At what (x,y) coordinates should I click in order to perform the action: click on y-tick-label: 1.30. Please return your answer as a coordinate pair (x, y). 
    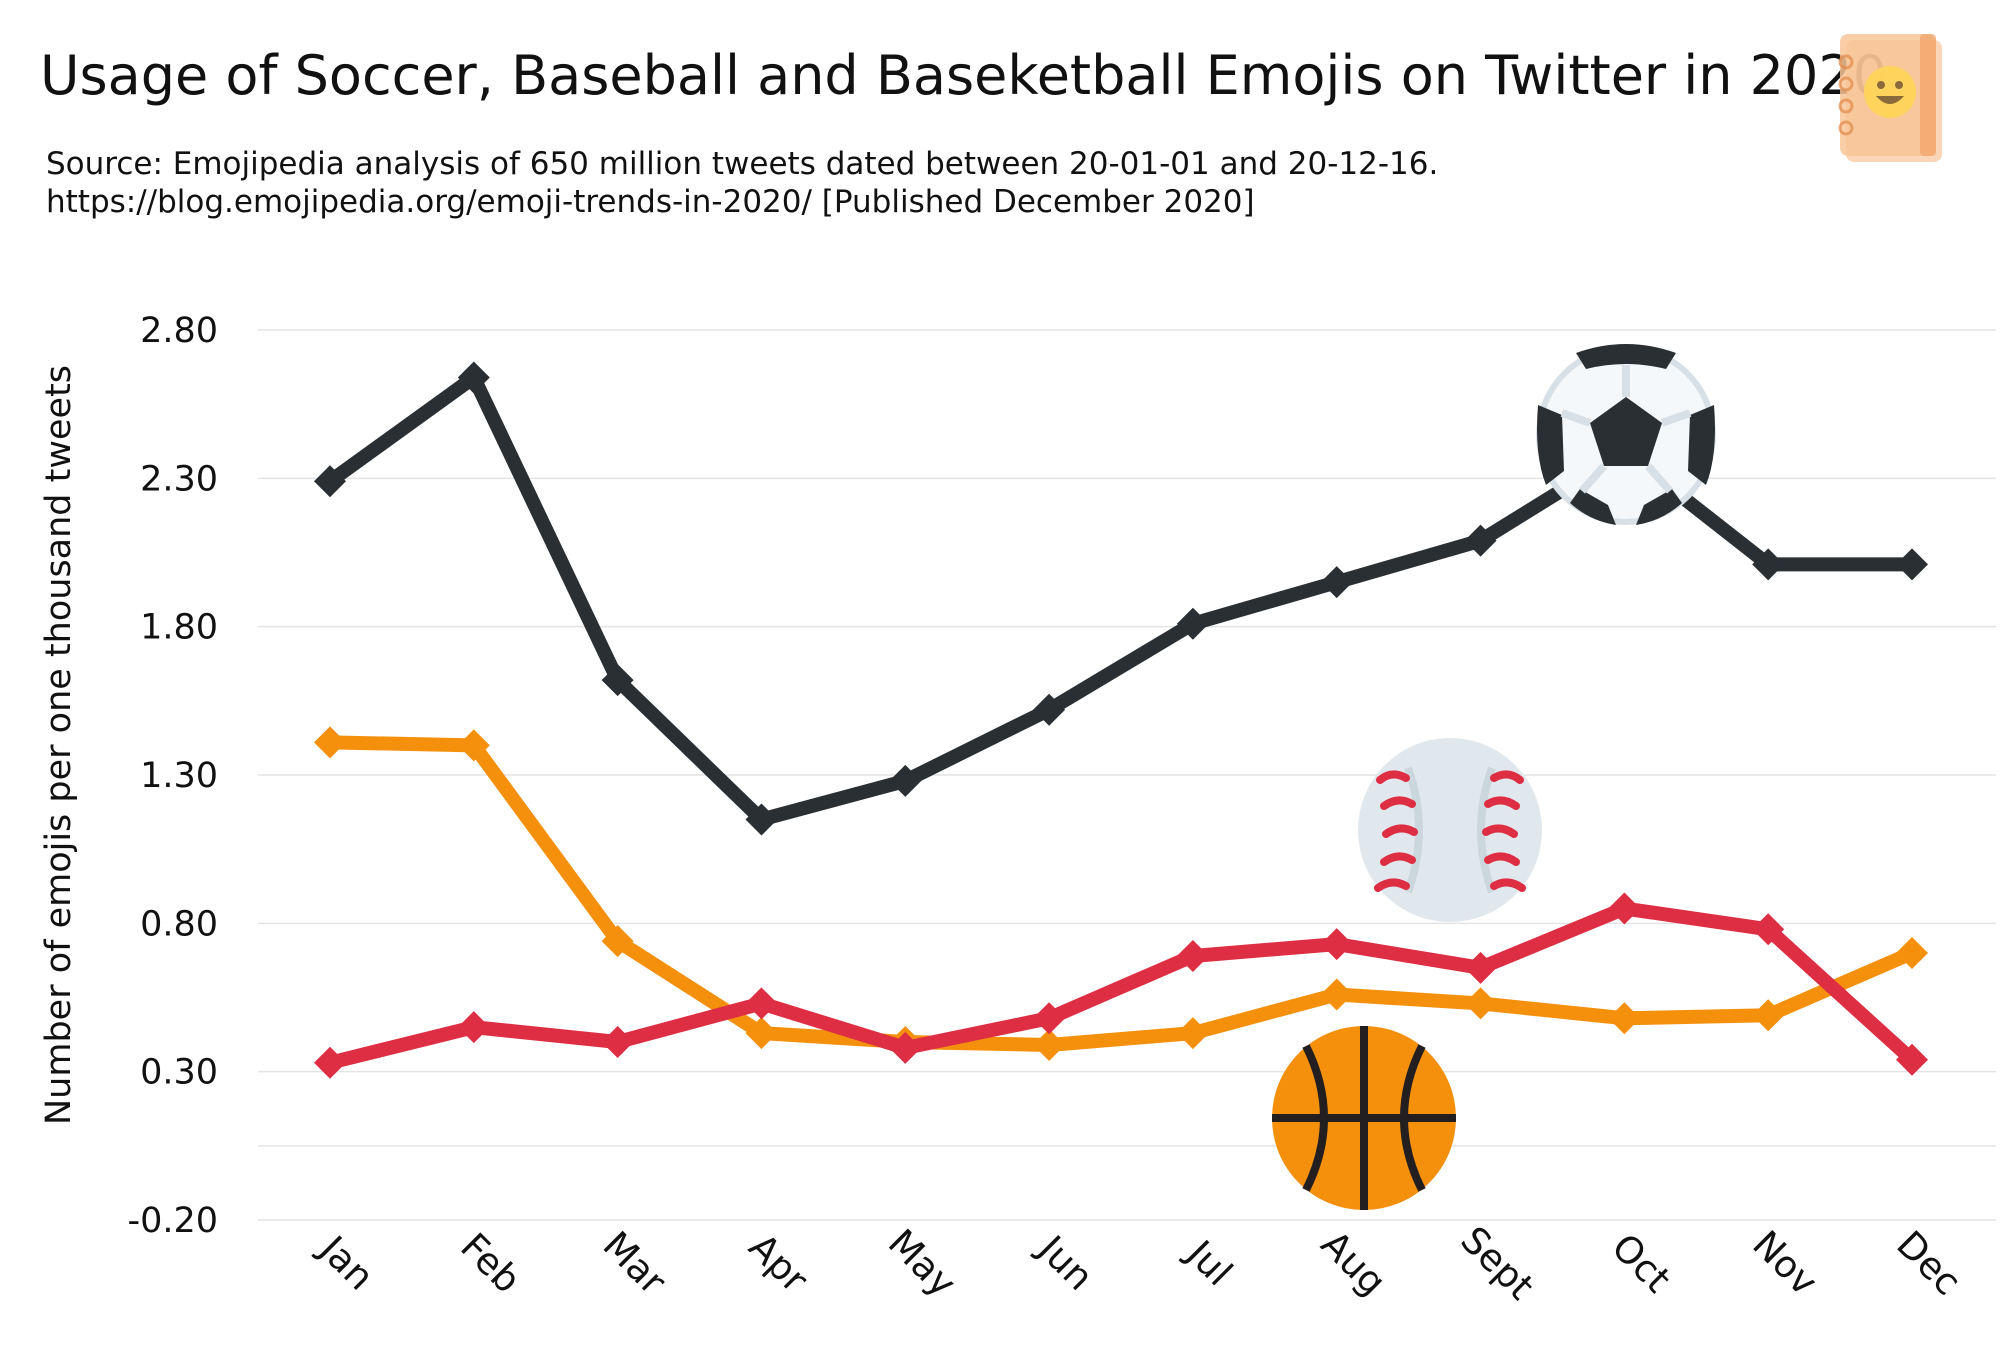
    Looking at the image, I should click on (179, 776).